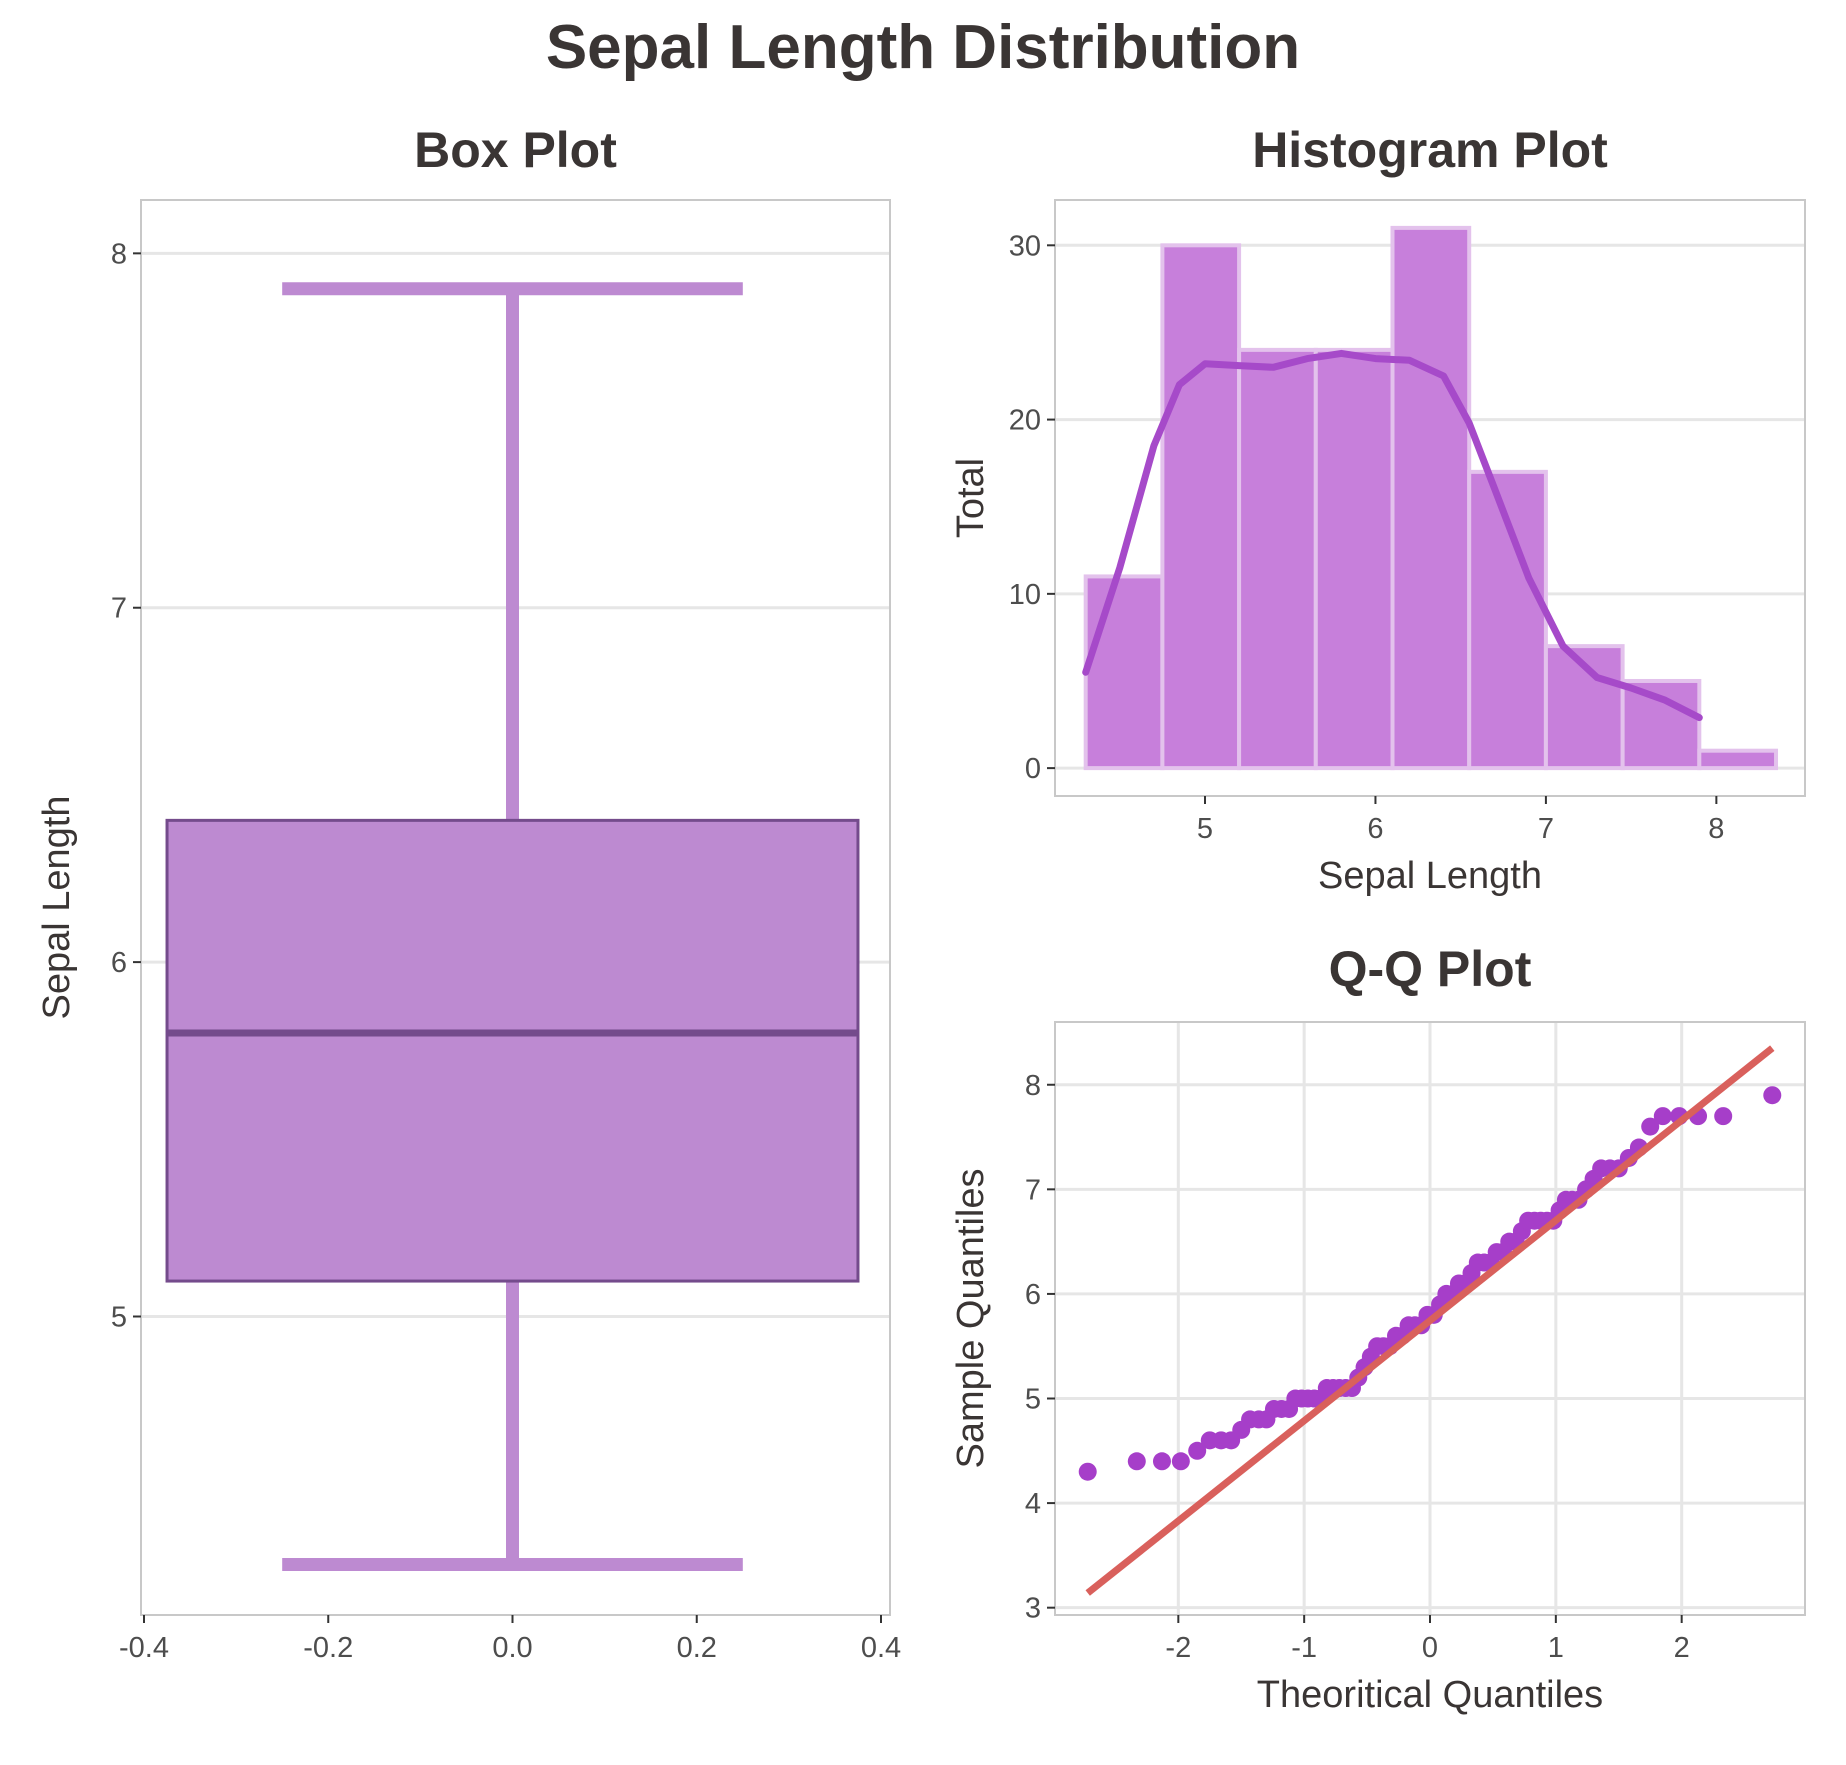  I want to click on subplot-title: Histogram Plot, so click(1430, 150).